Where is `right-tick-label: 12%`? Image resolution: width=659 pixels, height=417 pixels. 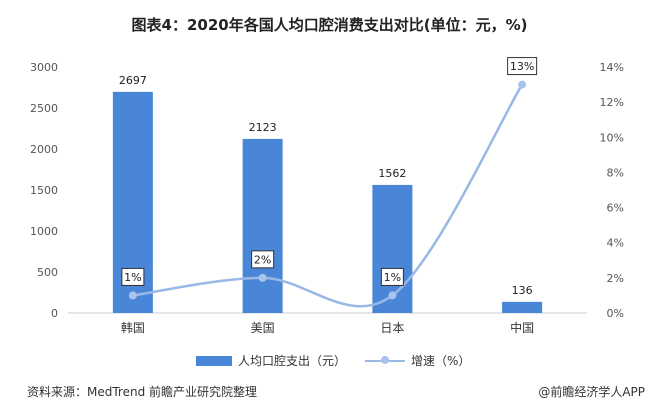
right-tick-label: 12% is located at coordinates (612, 102).